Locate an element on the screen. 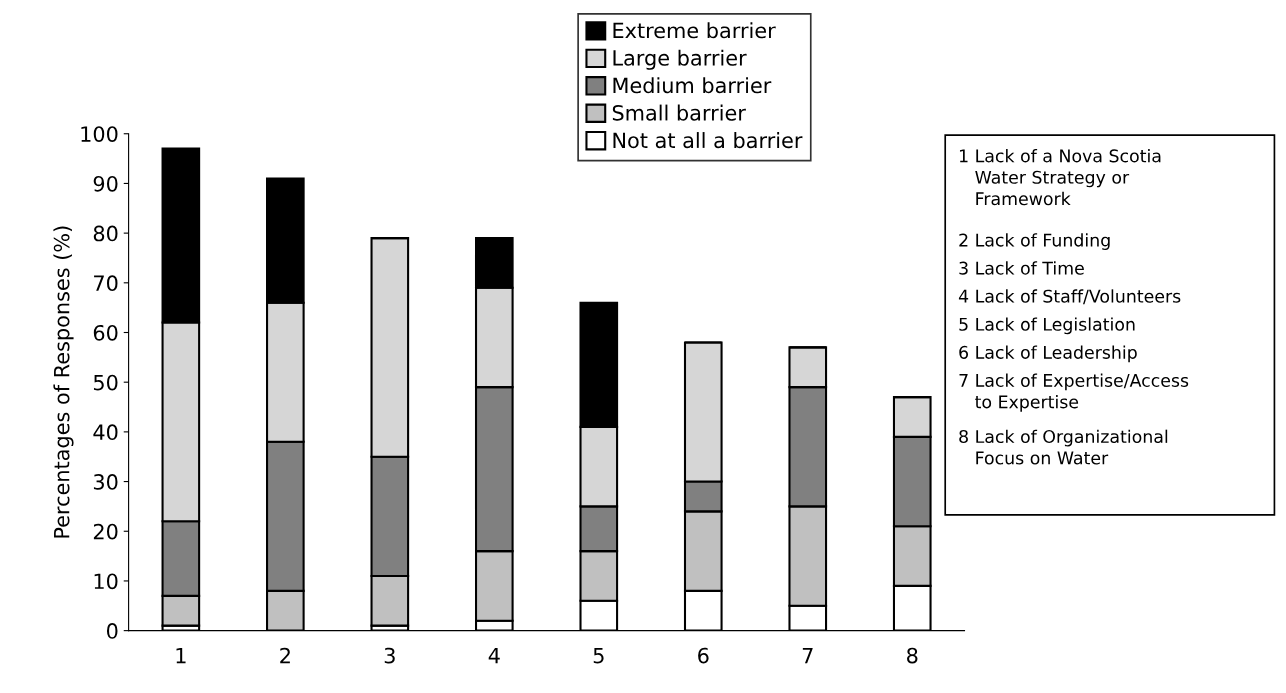 Image resolution: width=1286 pixels, height=693 pixels. x-tick-label: 6 is located at coordinates (703, 655).